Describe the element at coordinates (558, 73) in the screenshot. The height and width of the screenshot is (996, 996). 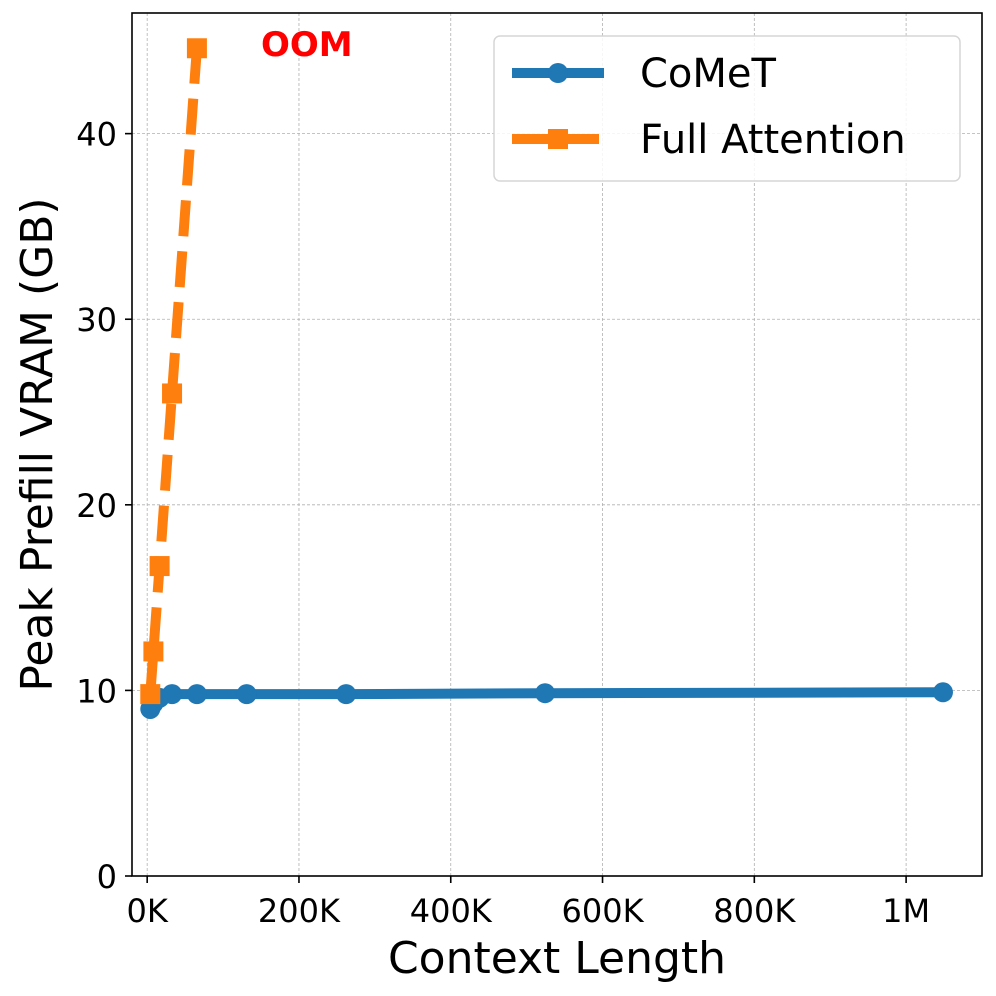
I see `legend-marker-comet` at that location.